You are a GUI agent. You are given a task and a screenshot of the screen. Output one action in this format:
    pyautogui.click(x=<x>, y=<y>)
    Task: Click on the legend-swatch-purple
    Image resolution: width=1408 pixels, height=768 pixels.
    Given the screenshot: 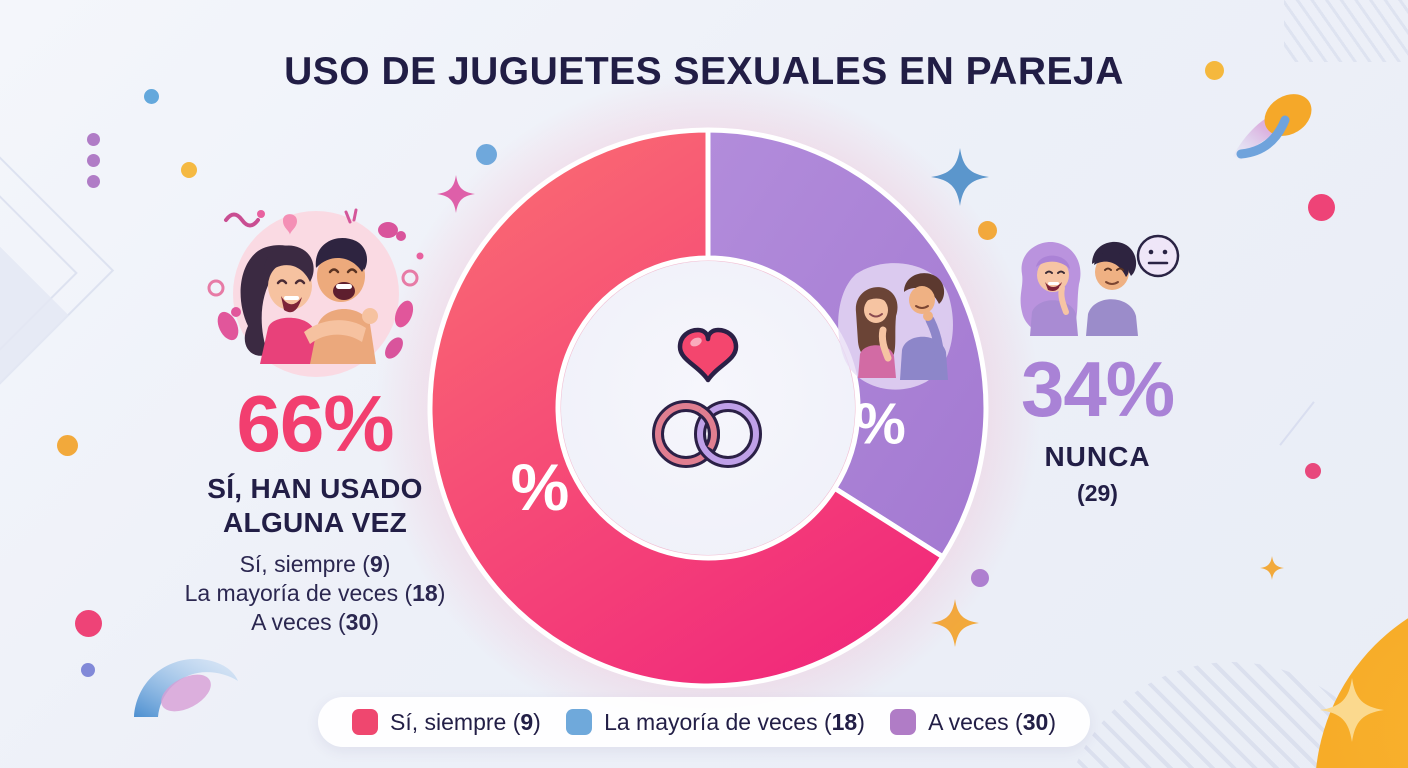 What is the action you would take?
    pyautogui.click(x=903, y=722)
    